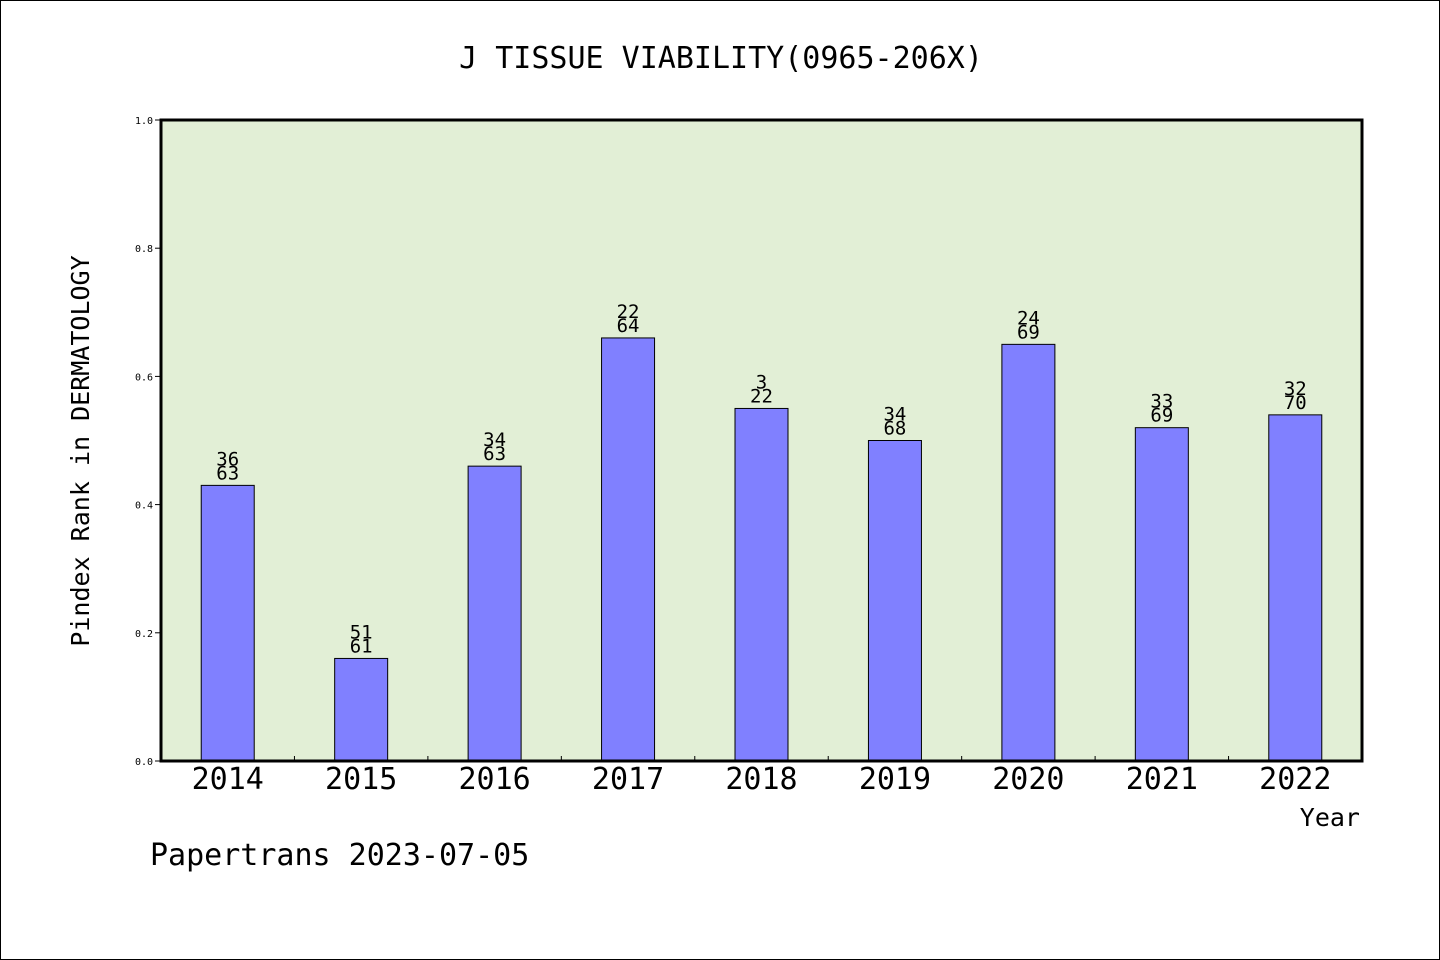 This screenshot has height=960, width=1440. I want to click on bar-2015, so click(361, 709).